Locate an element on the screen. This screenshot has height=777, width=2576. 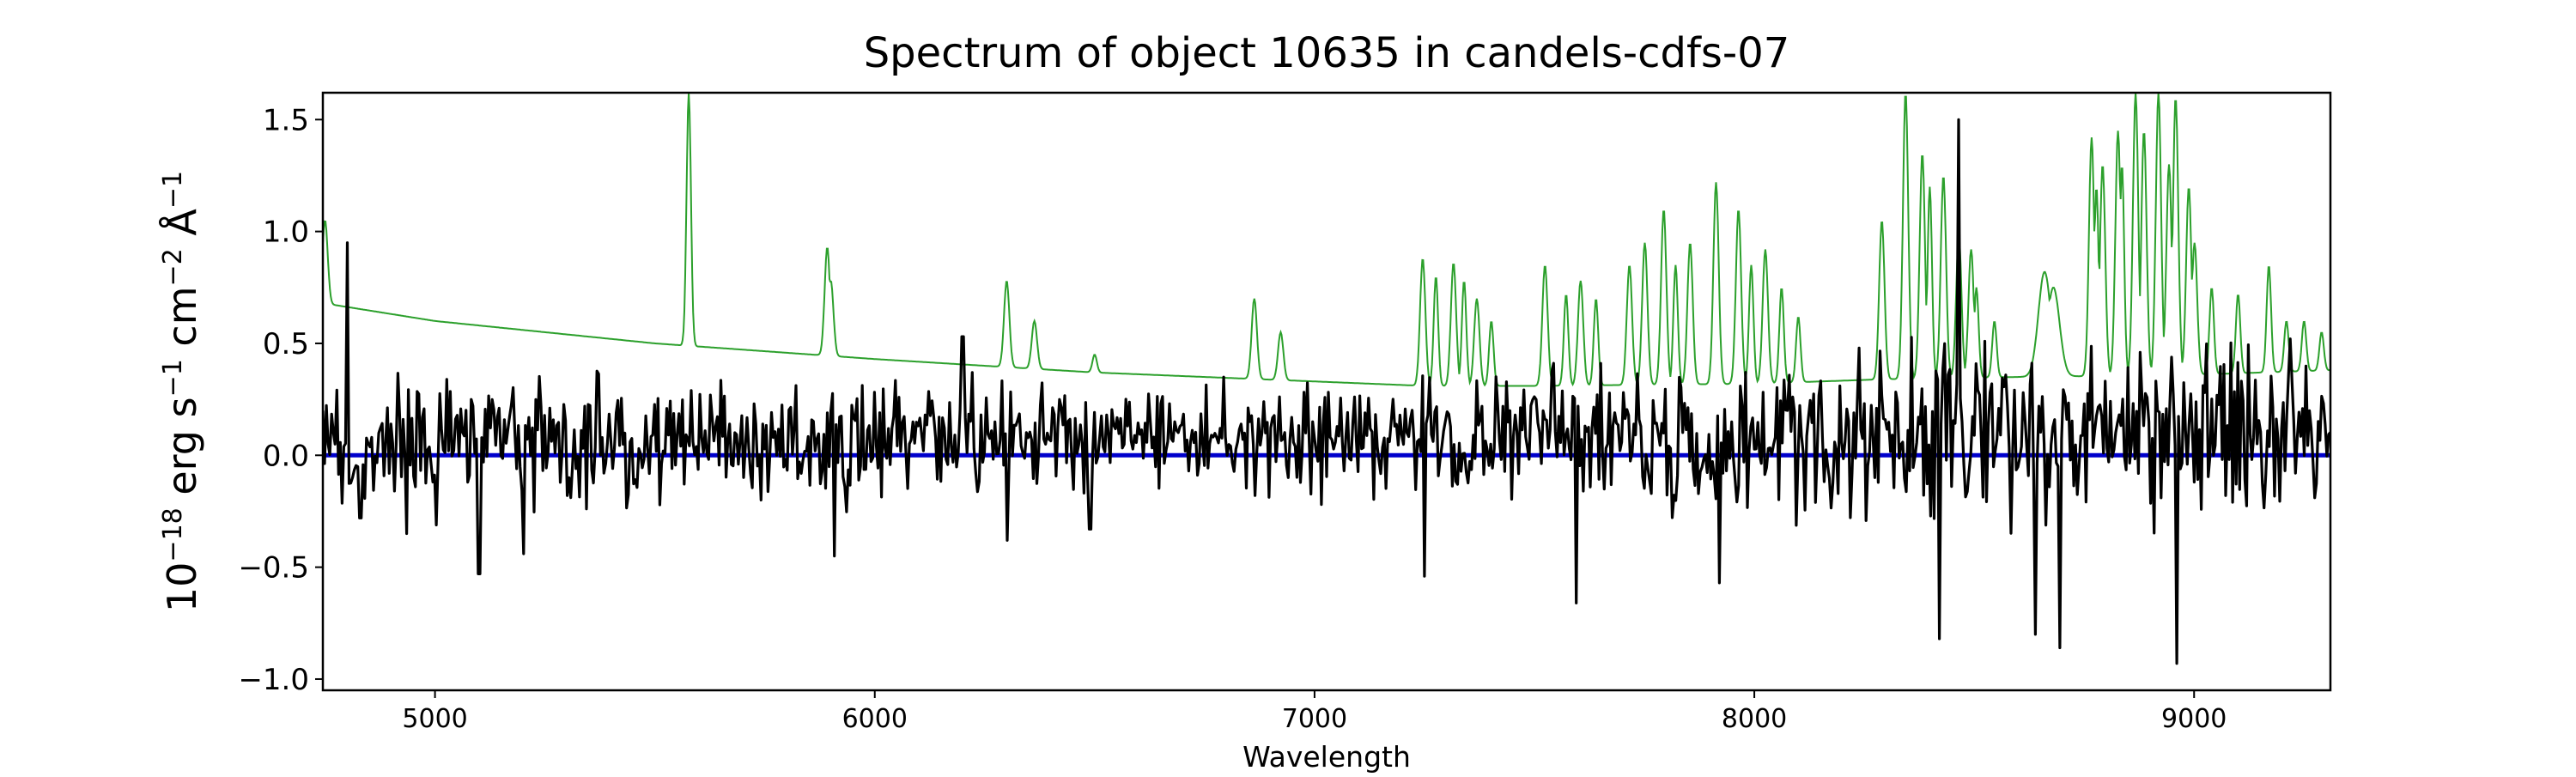
y-tick-label: −1.0 is located at coordinates (273, 680).